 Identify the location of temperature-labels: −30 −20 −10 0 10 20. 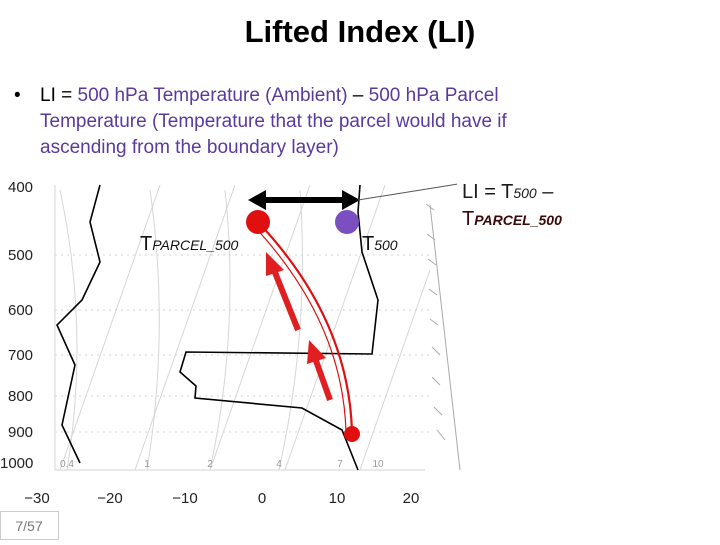
(221, 498).